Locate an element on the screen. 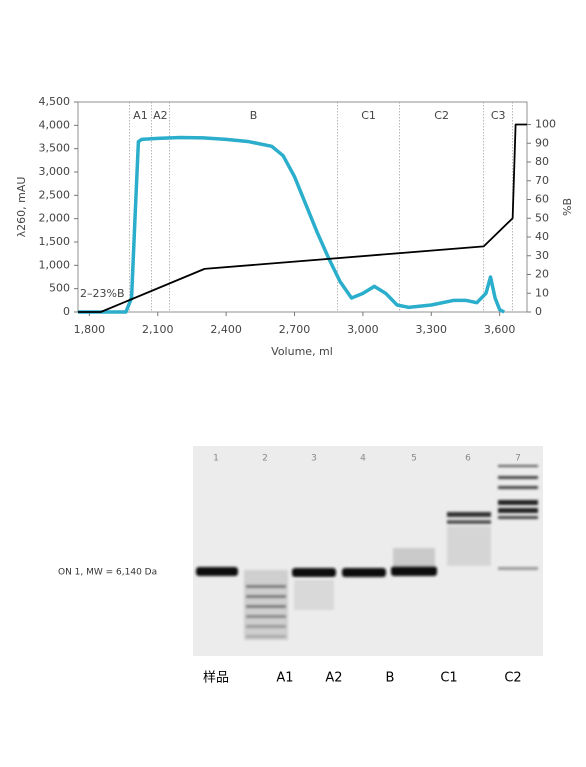 The width and height of the screenshot is (586, 767). x-axis-title: Volume, ml is located at coordinates (302, 351).